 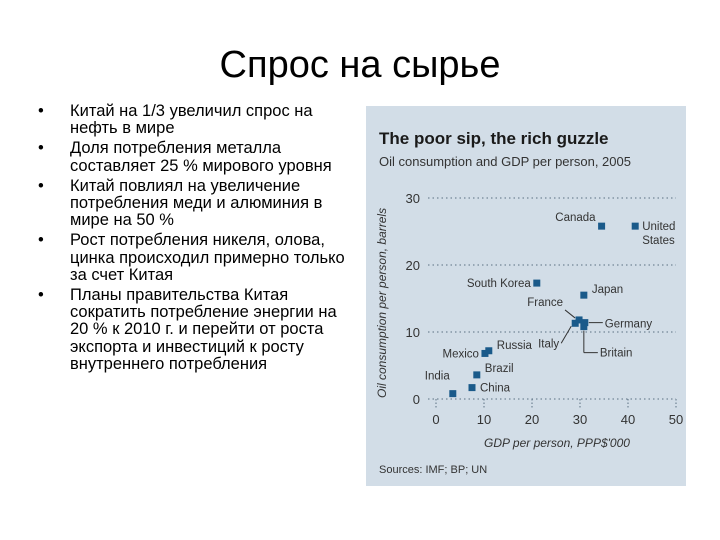 I want to click on data-point-label: States, so click(x=658, y=241).